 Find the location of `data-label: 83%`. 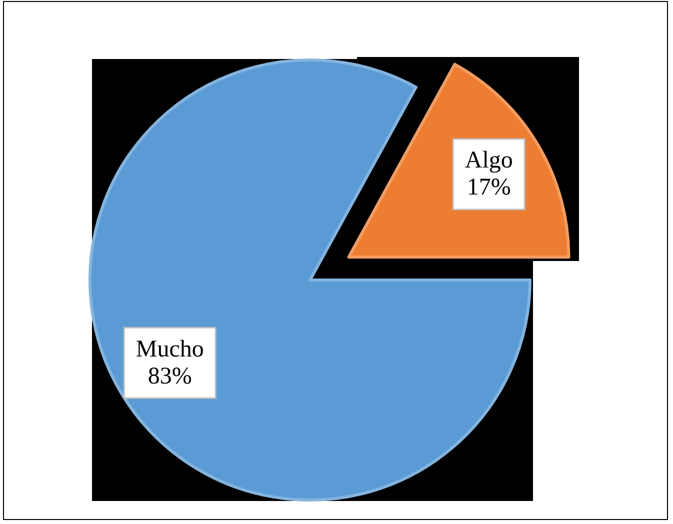

data-label: 83% is located at coordinates (170, 376).